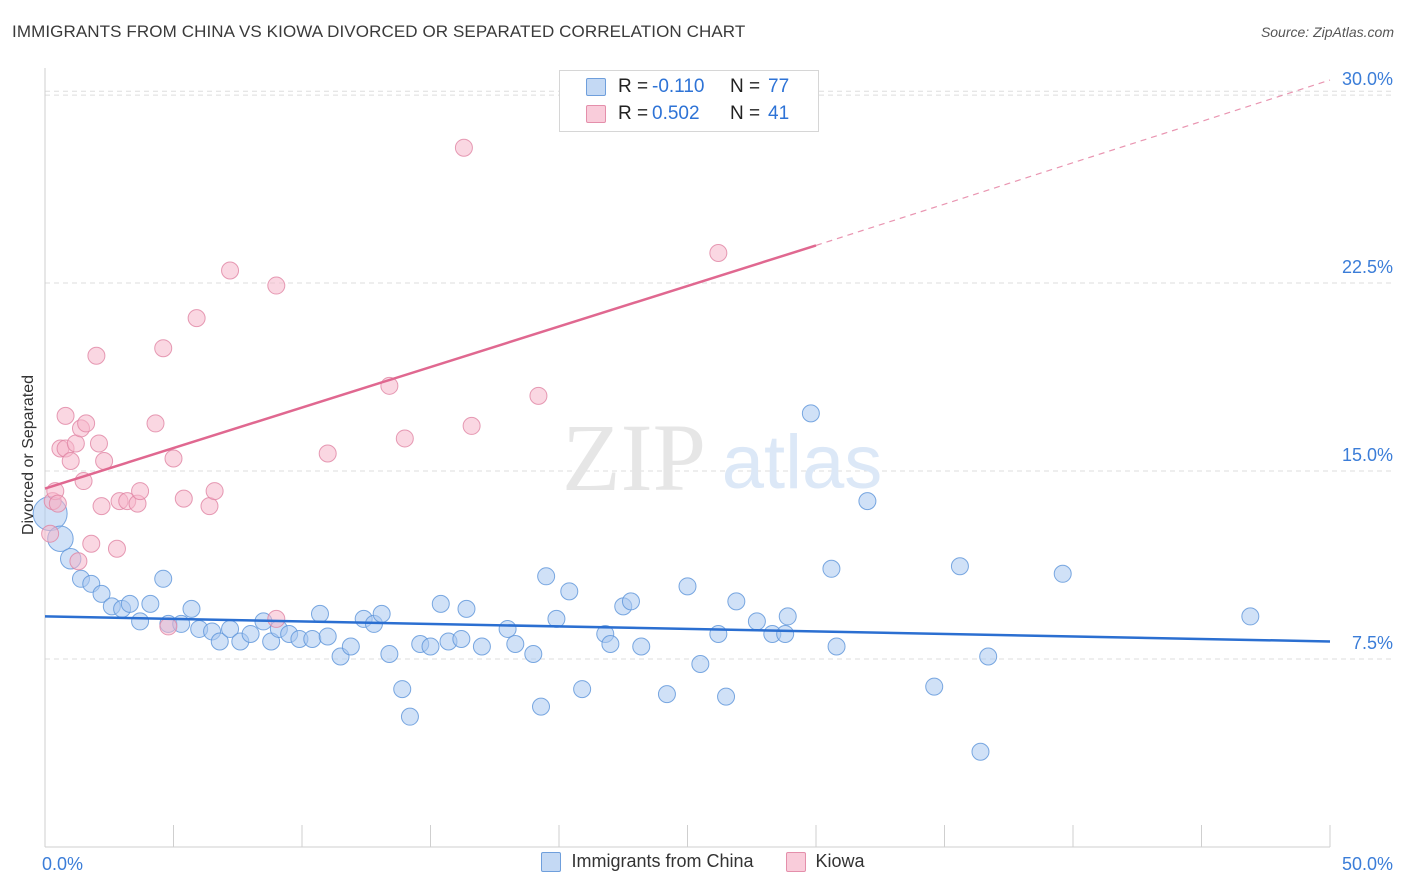 The width and height of the screenshot is (1406, 892). What do you see at coordinates (1372, 643) in the screenshot?
I see `y-tick-label: 7.5%` at bounding box center [1372, 643].